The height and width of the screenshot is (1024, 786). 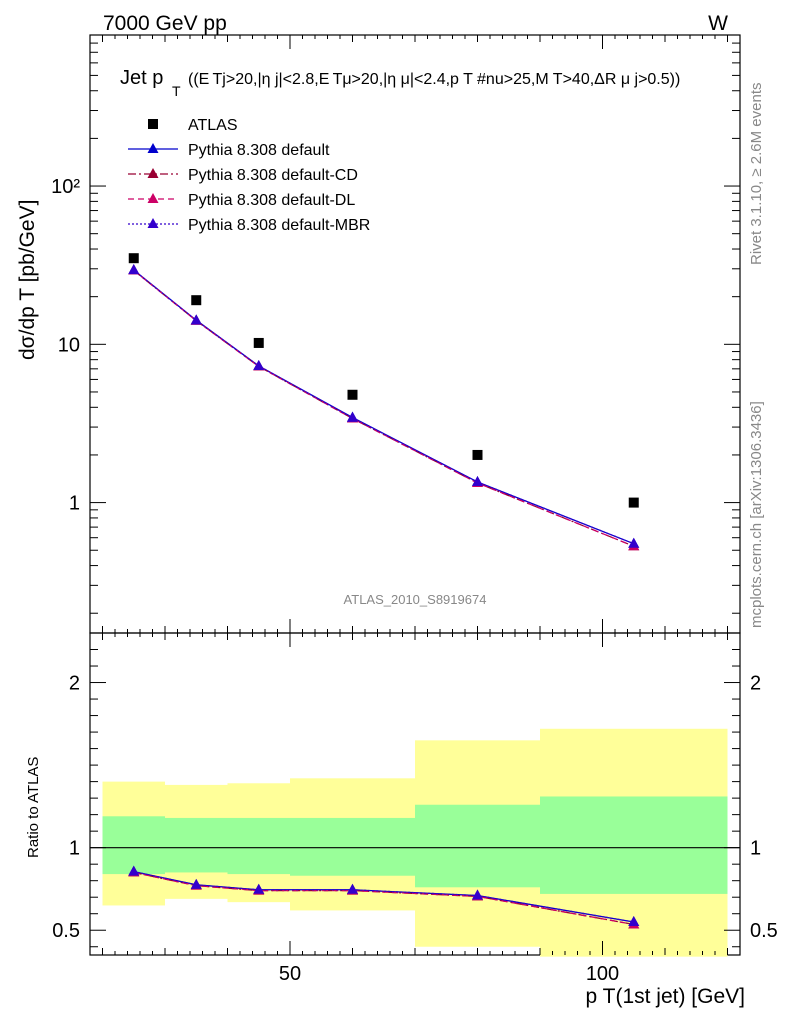 I want to click on y-tick-label: 10, so click(x=69, y=345).